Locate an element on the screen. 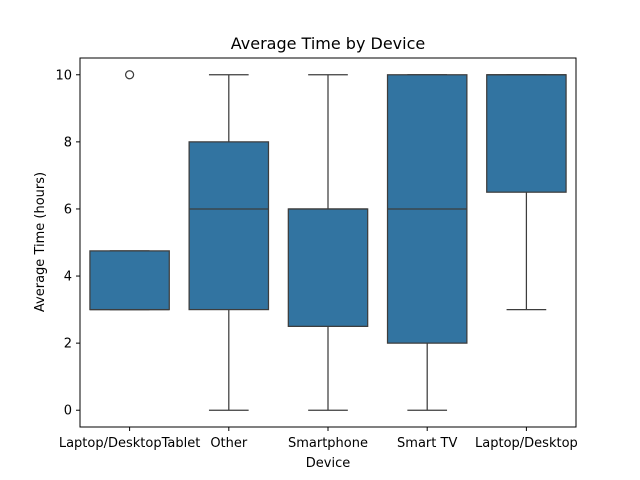  y-axis-title: Average Time (hours) is located at coordinates (40, 242).